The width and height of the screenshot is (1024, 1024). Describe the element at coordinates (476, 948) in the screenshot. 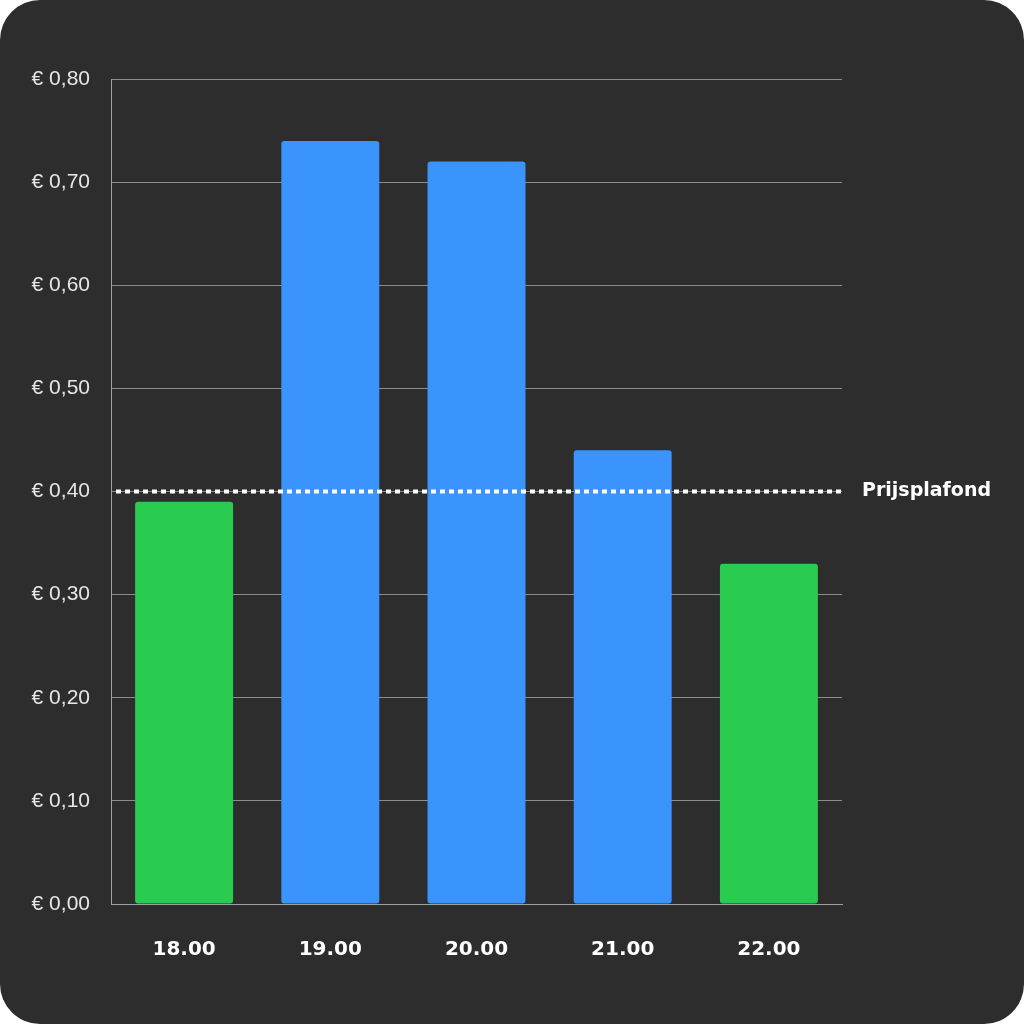

I see `x-tick-label: 20.00` at that location.